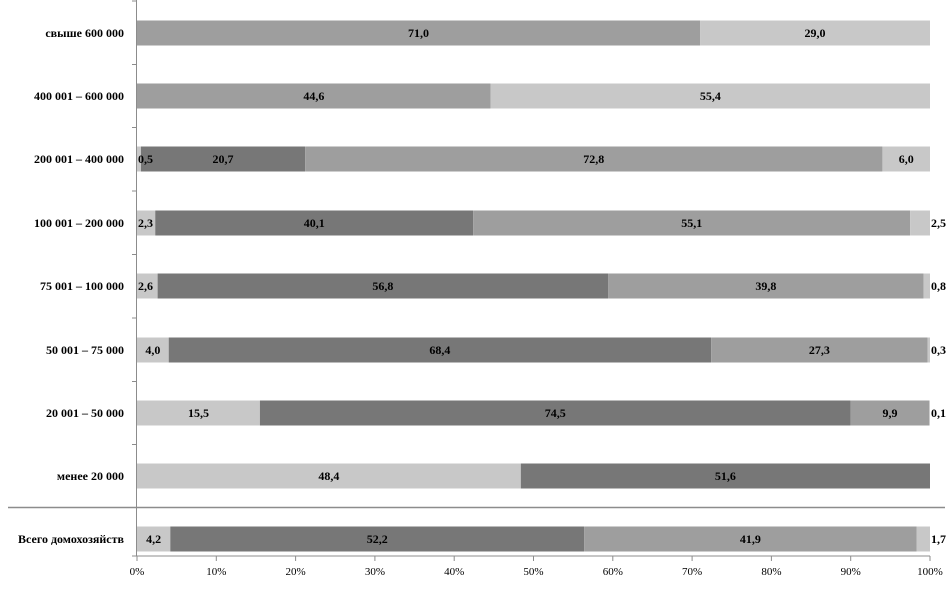  What do you see at coordinates (851, 572) in the screenshot?
I see `x-tick-label: 90%` at bounding box center [851, 572].